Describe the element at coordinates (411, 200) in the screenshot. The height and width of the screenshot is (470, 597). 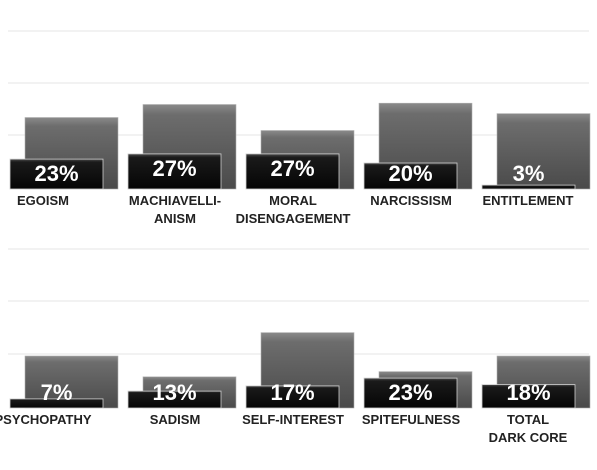
I see `category-label: NARCISSISM` at that location.